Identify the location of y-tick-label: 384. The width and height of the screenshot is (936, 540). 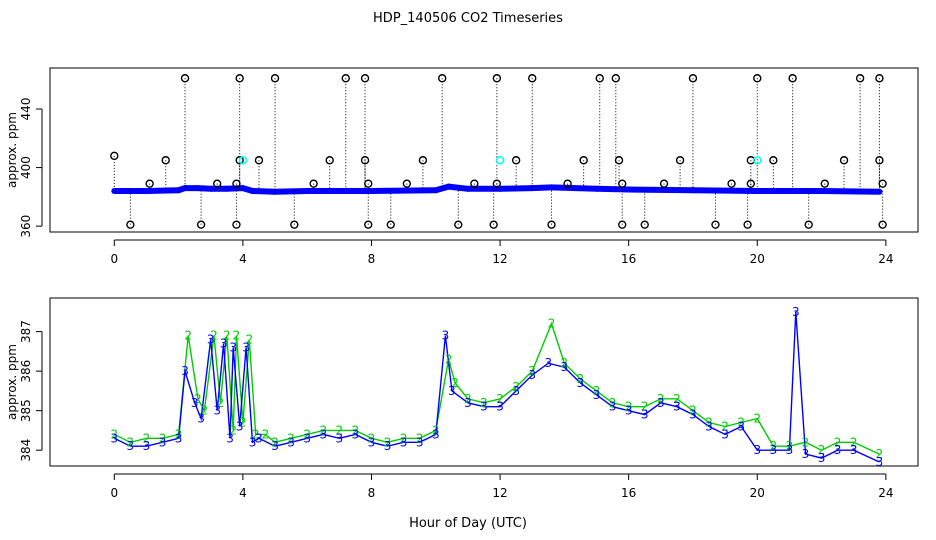
(26, 450).